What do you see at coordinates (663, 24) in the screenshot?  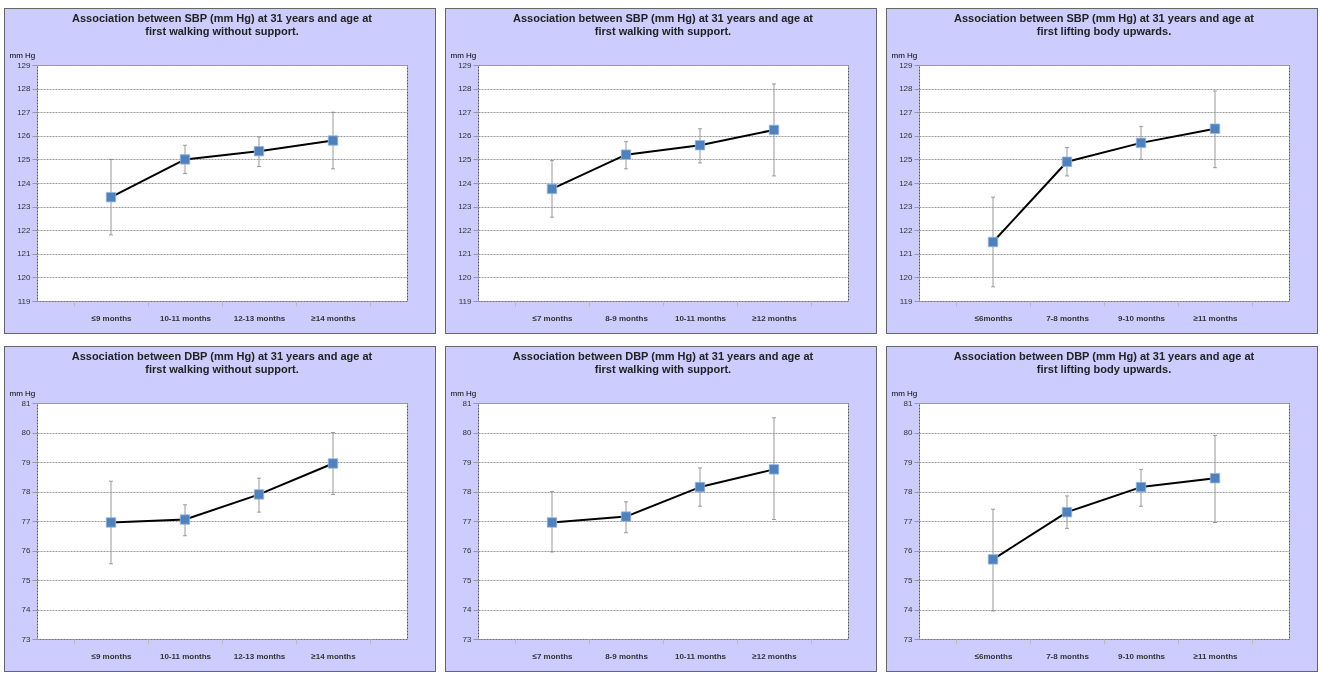 I see `chart-title: Association between SBP (mm Hg) at 31 years and age at first walking with support.` at bounding box center [663, 24].